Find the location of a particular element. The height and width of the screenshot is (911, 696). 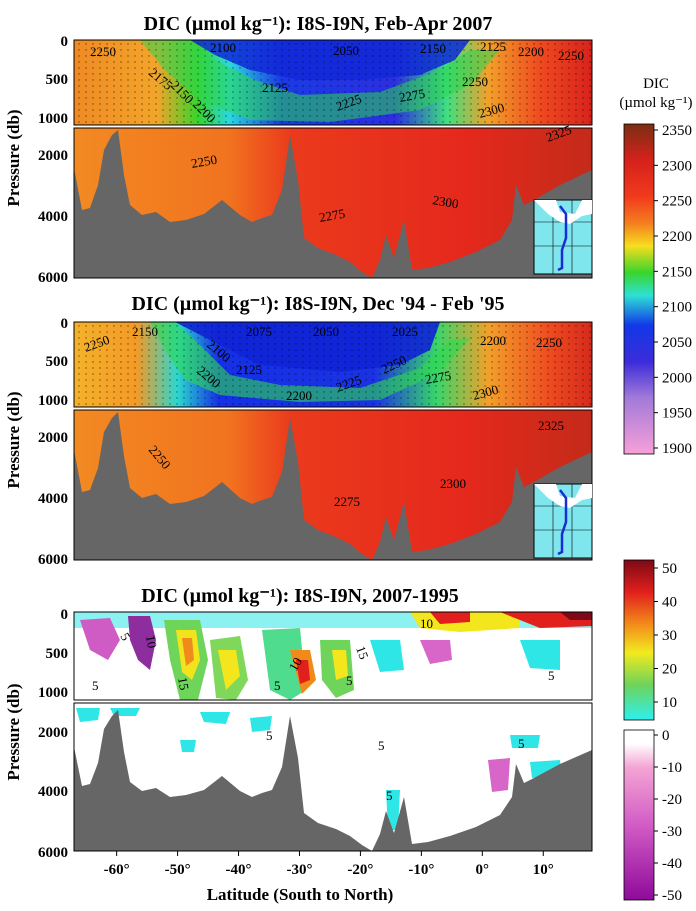

panel-2-contour-label: 2050 is located at coordinates (326, 331).